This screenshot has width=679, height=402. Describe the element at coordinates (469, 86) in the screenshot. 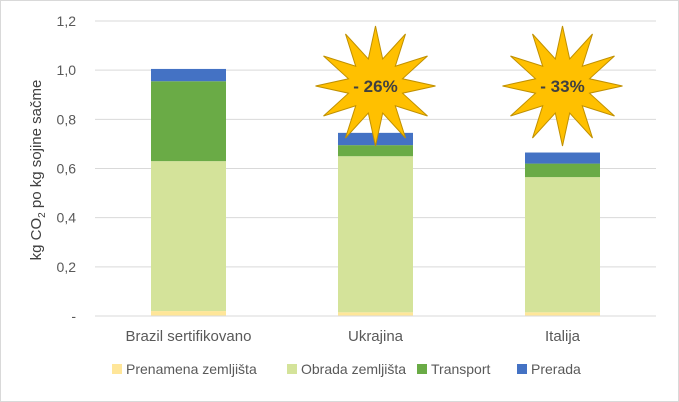

I see `reduction-annotations: - 26% - 33%` at that location.